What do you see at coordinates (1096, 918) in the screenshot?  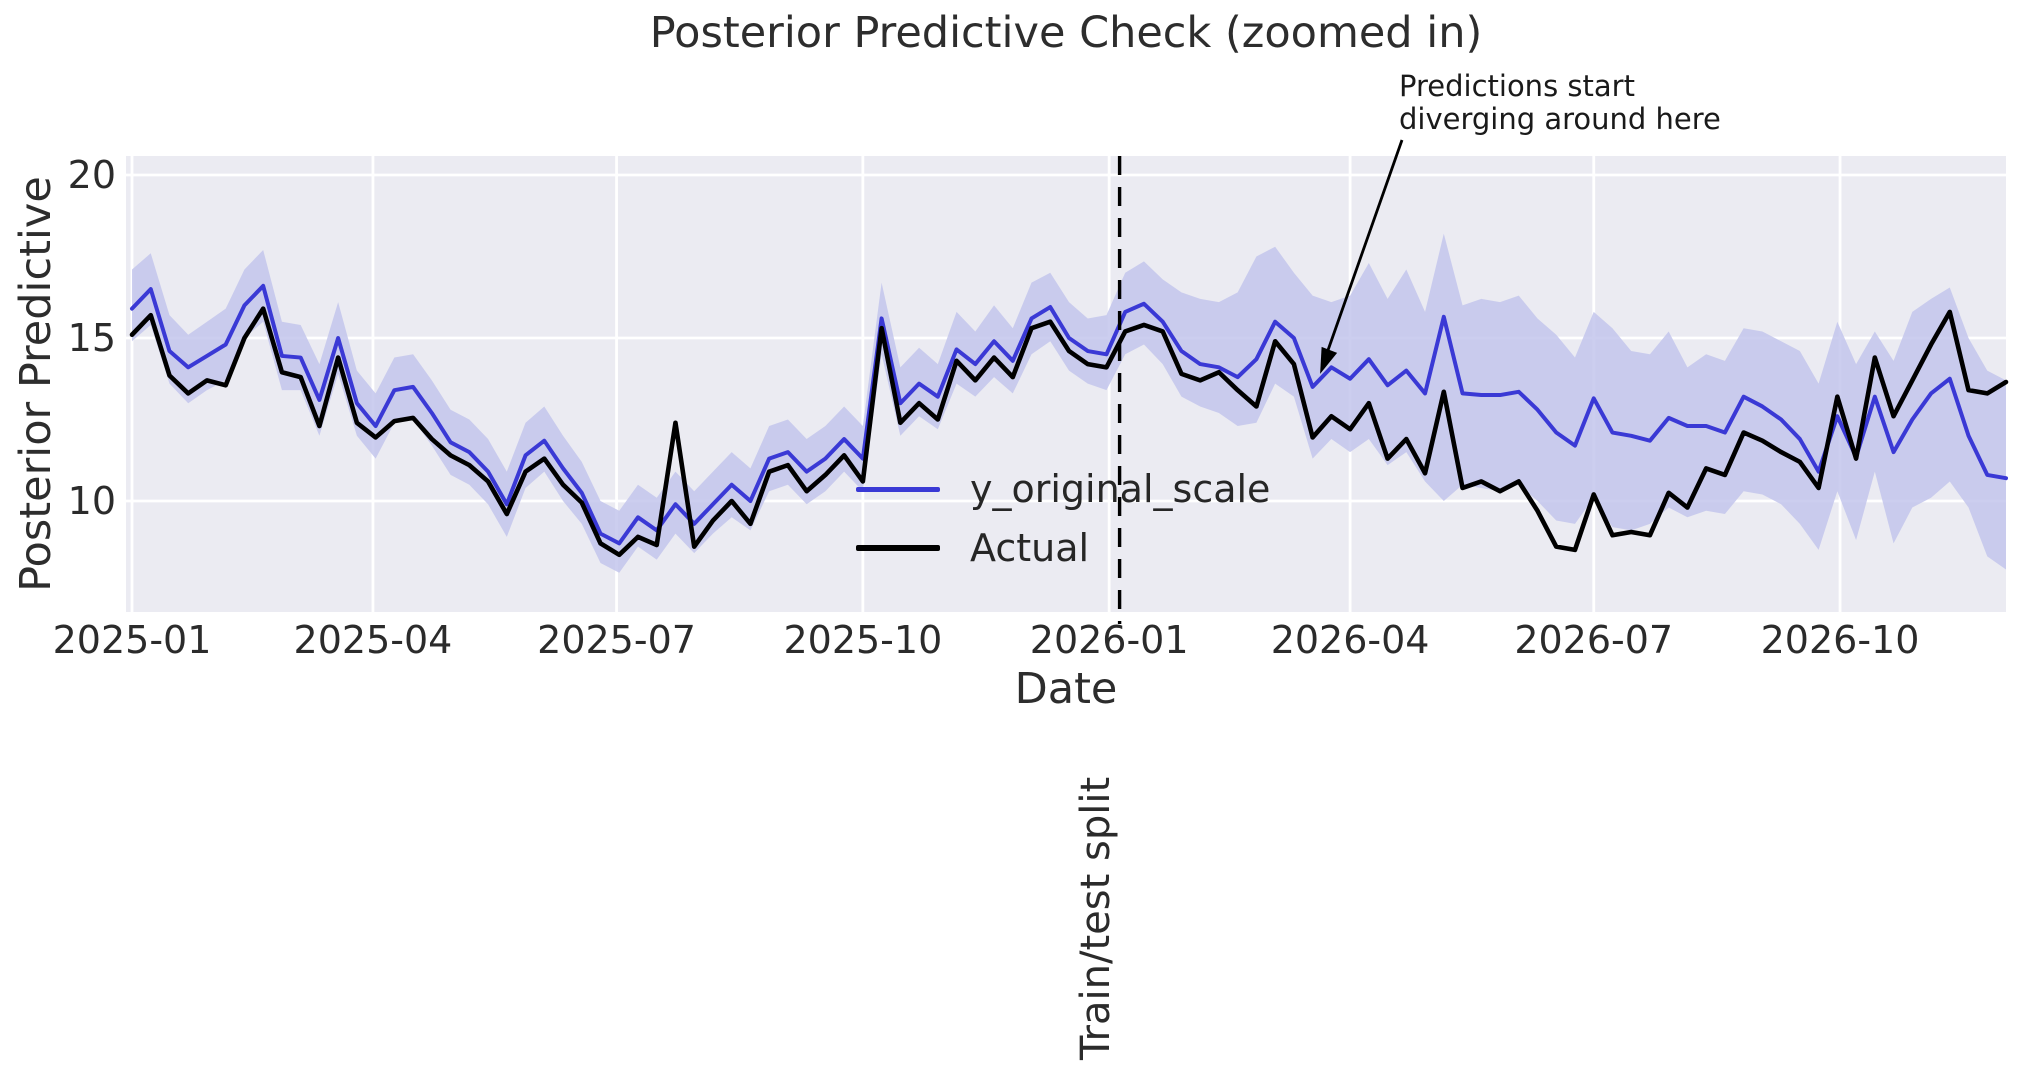 I see `train-test-split-label: Train/test split` at bounding box center [1096, 918].